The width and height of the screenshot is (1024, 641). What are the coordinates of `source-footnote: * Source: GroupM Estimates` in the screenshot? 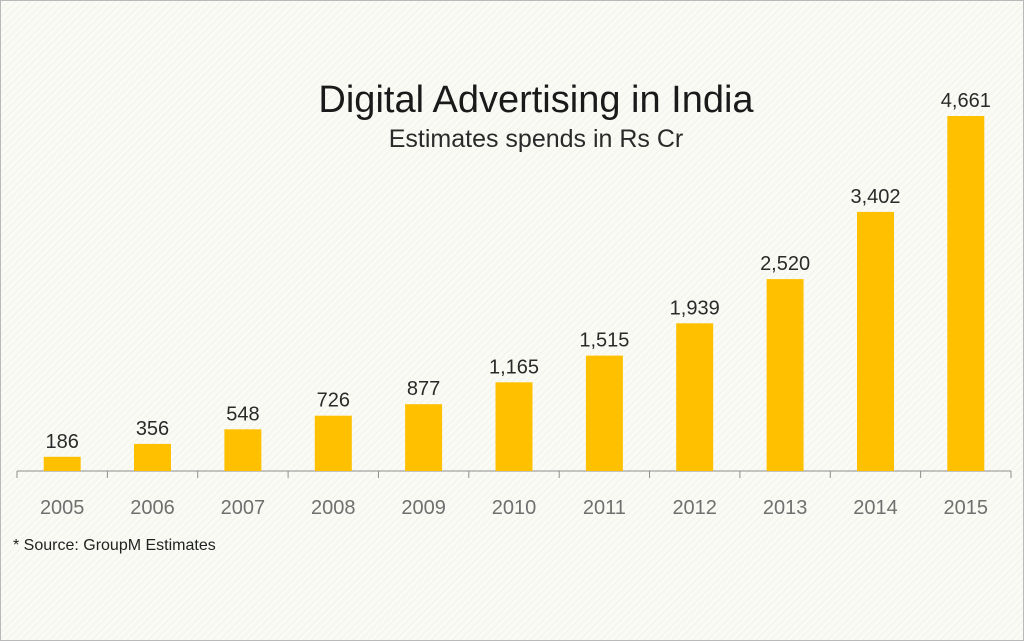 It's located at (114, 545).